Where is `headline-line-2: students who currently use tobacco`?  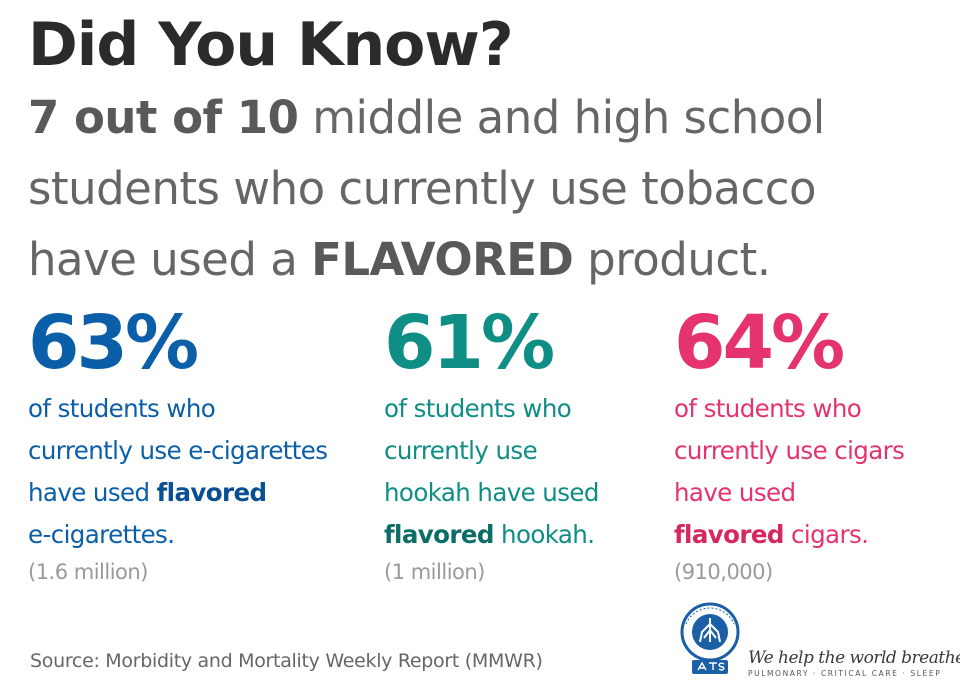 headline-line-2: students who currently use tobacco is located at coordinates (422, 188).